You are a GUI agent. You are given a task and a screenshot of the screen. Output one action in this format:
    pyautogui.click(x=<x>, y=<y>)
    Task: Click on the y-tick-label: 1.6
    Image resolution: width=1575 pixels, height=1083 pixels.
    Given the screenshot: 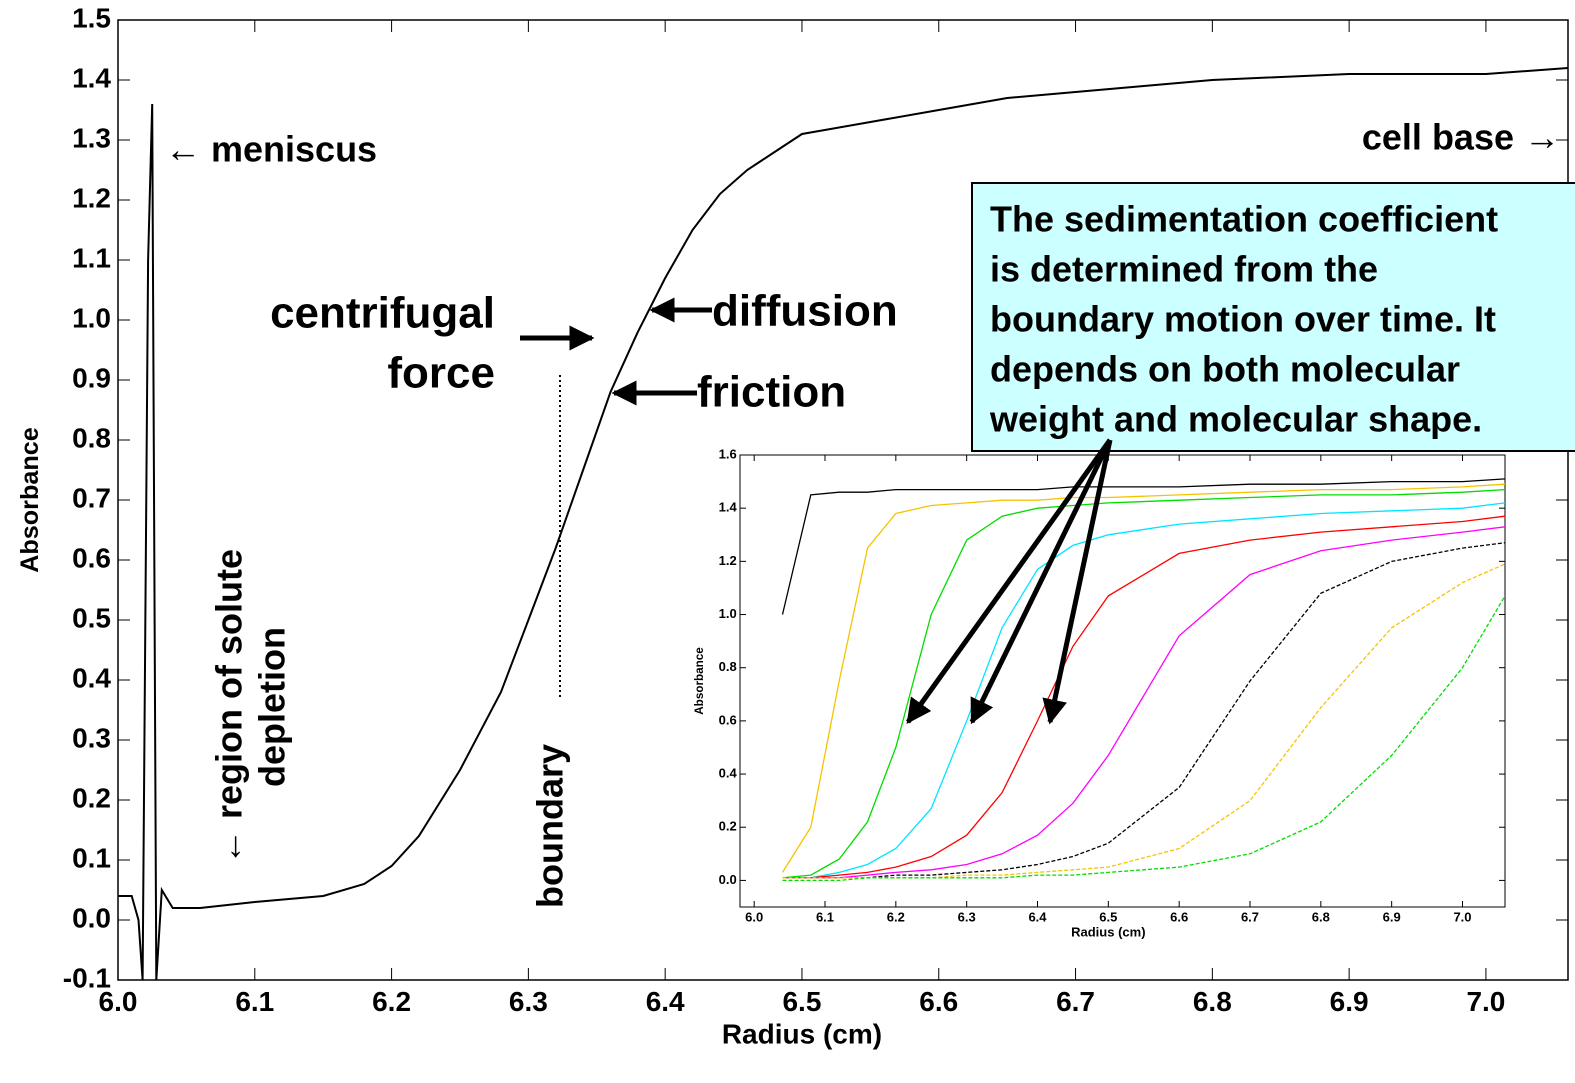 What is the action you would take?
    pyautogui.click(x=728, y=453)
    